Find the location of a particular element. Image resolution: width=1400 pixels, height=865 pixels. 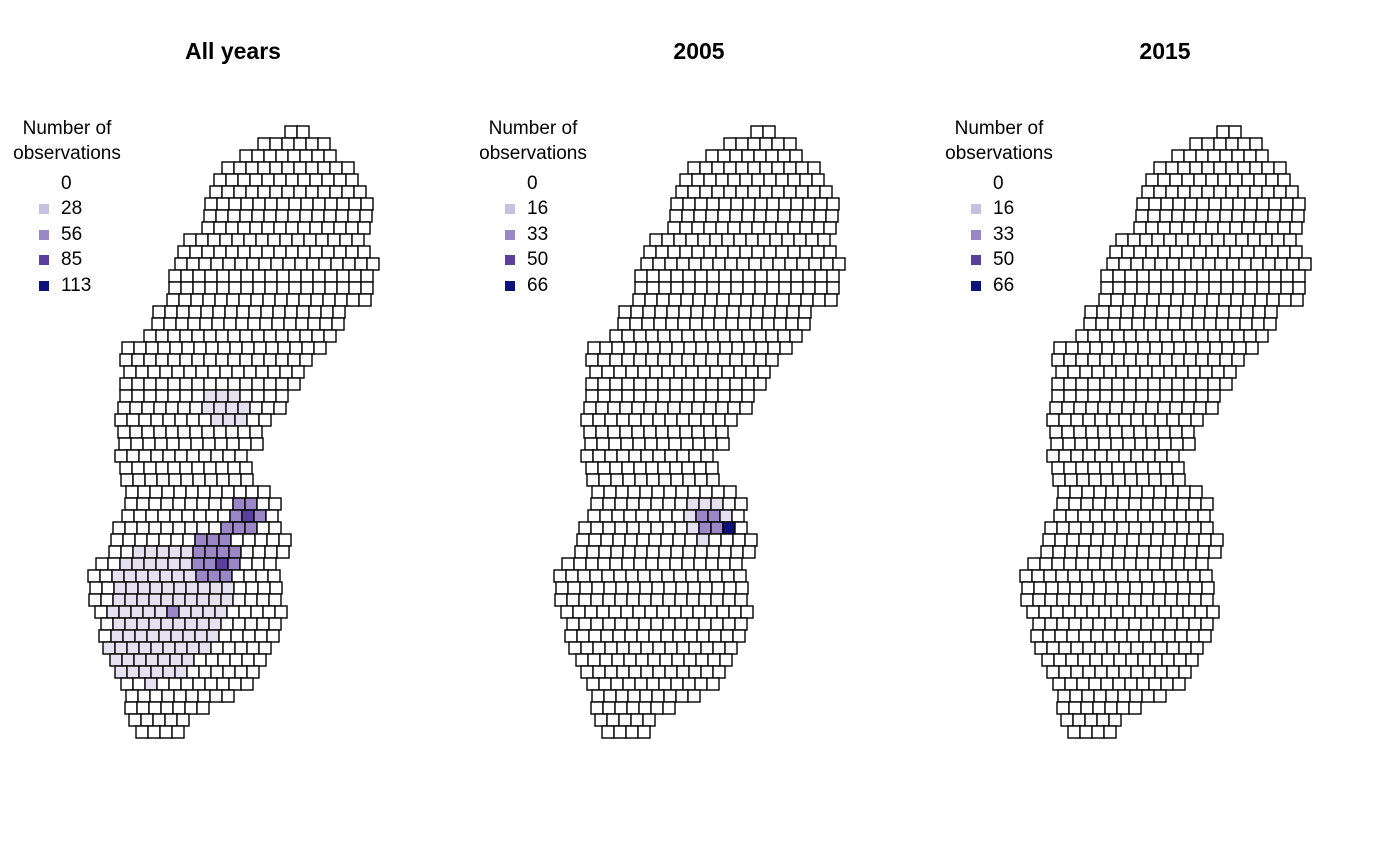

legend-item: 0 is located at coordinates (1005, 184).